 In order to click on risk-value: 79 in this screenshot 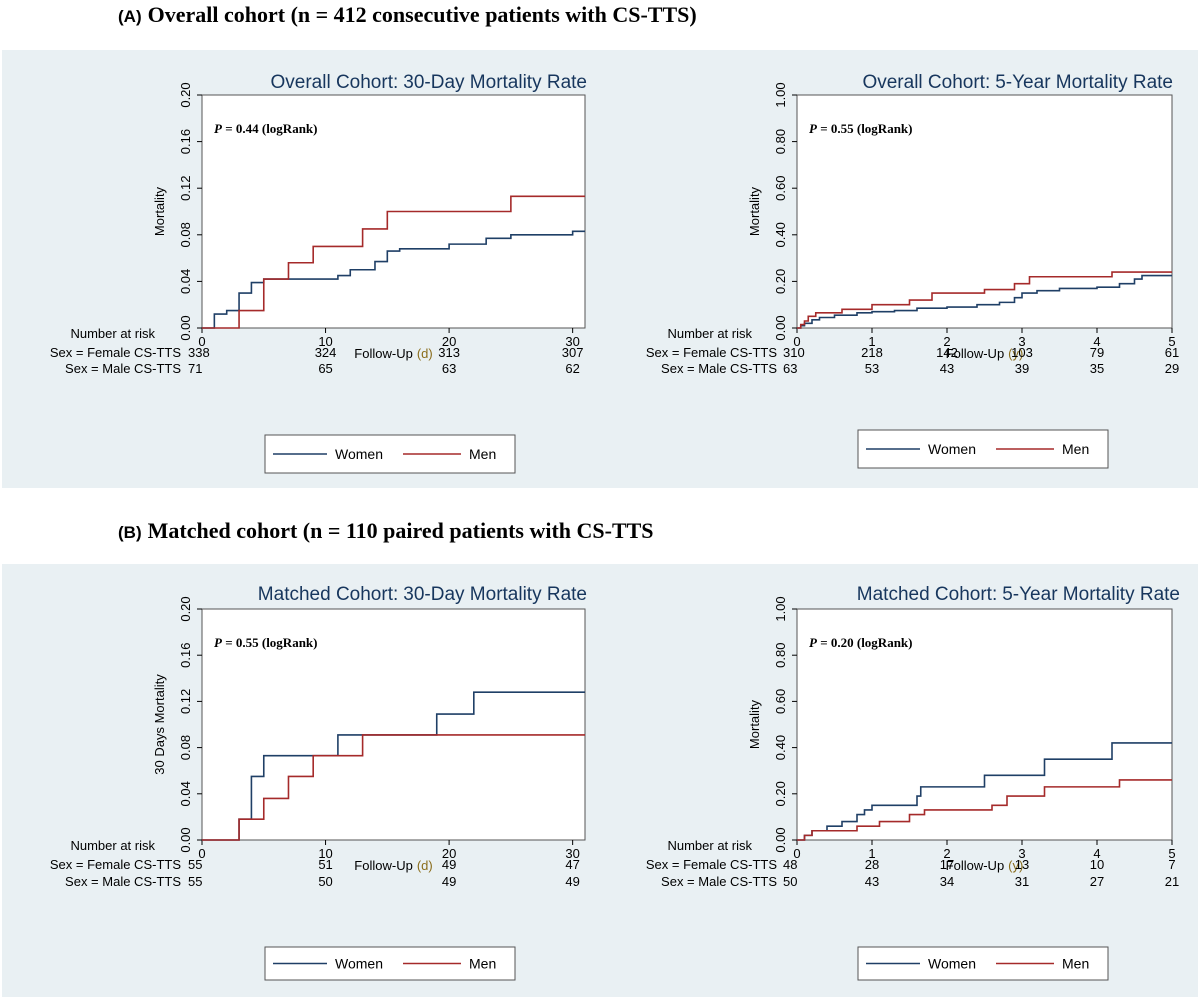, I will do `click(1097, 352)`.